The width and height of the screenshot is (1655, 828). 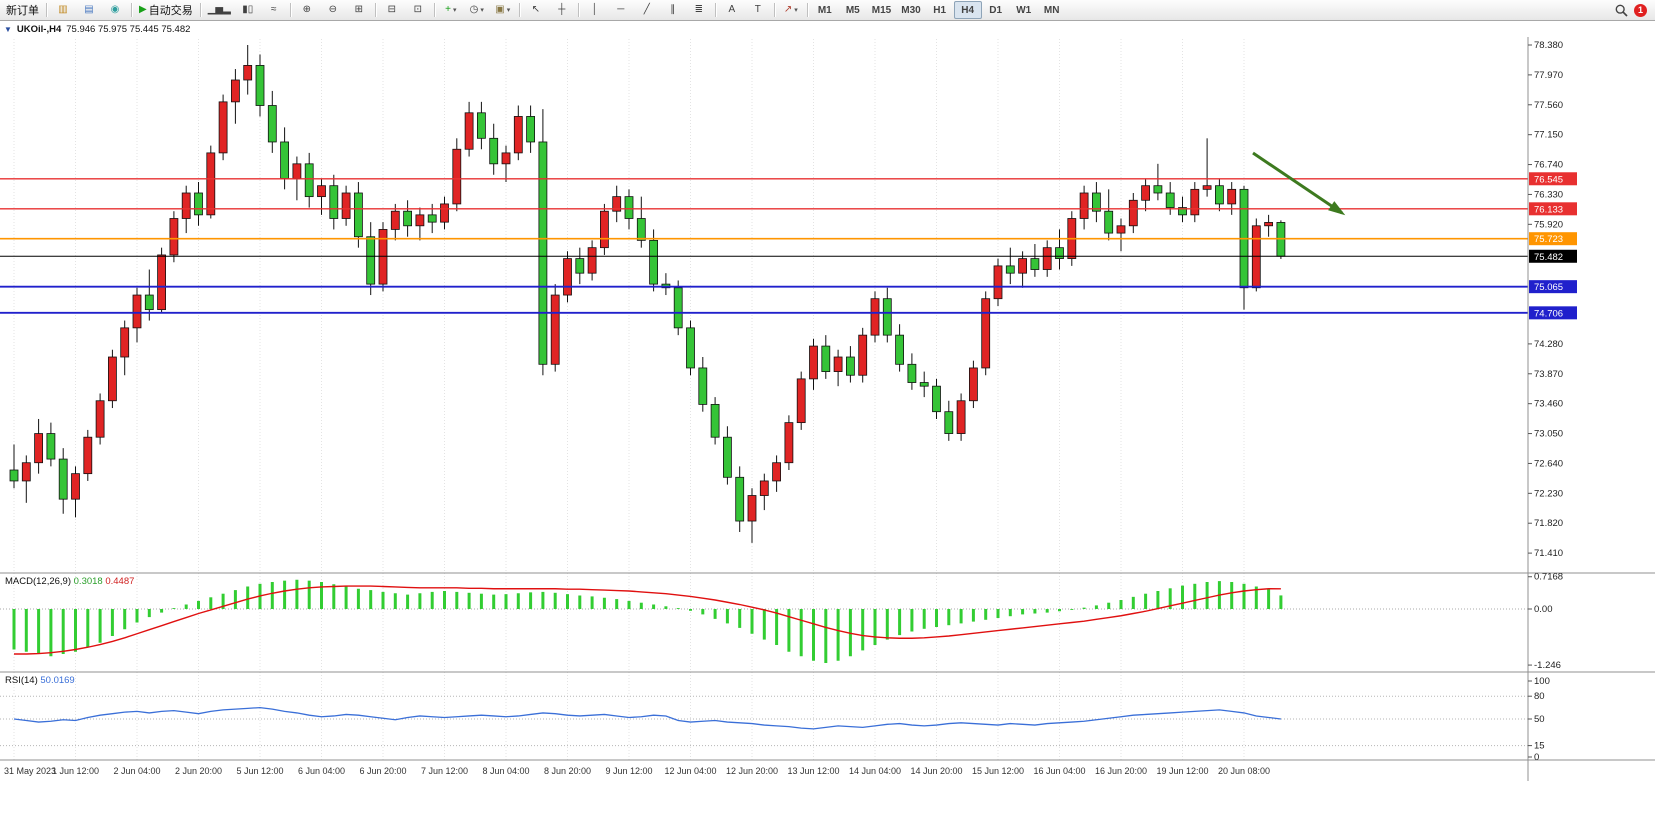 I want to click on new-order-button-label: 新订单, so click(x=22, y=11).